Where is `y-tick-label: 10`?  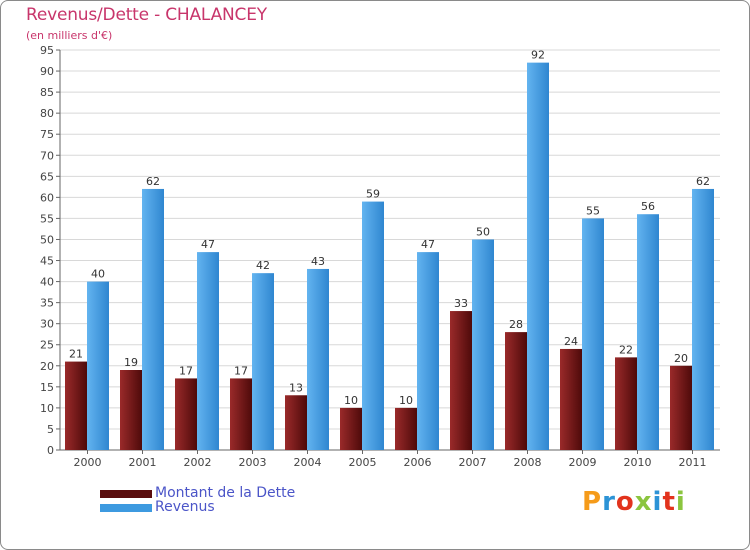
y-tick-label: 10 is located at coordinates (47, 408).